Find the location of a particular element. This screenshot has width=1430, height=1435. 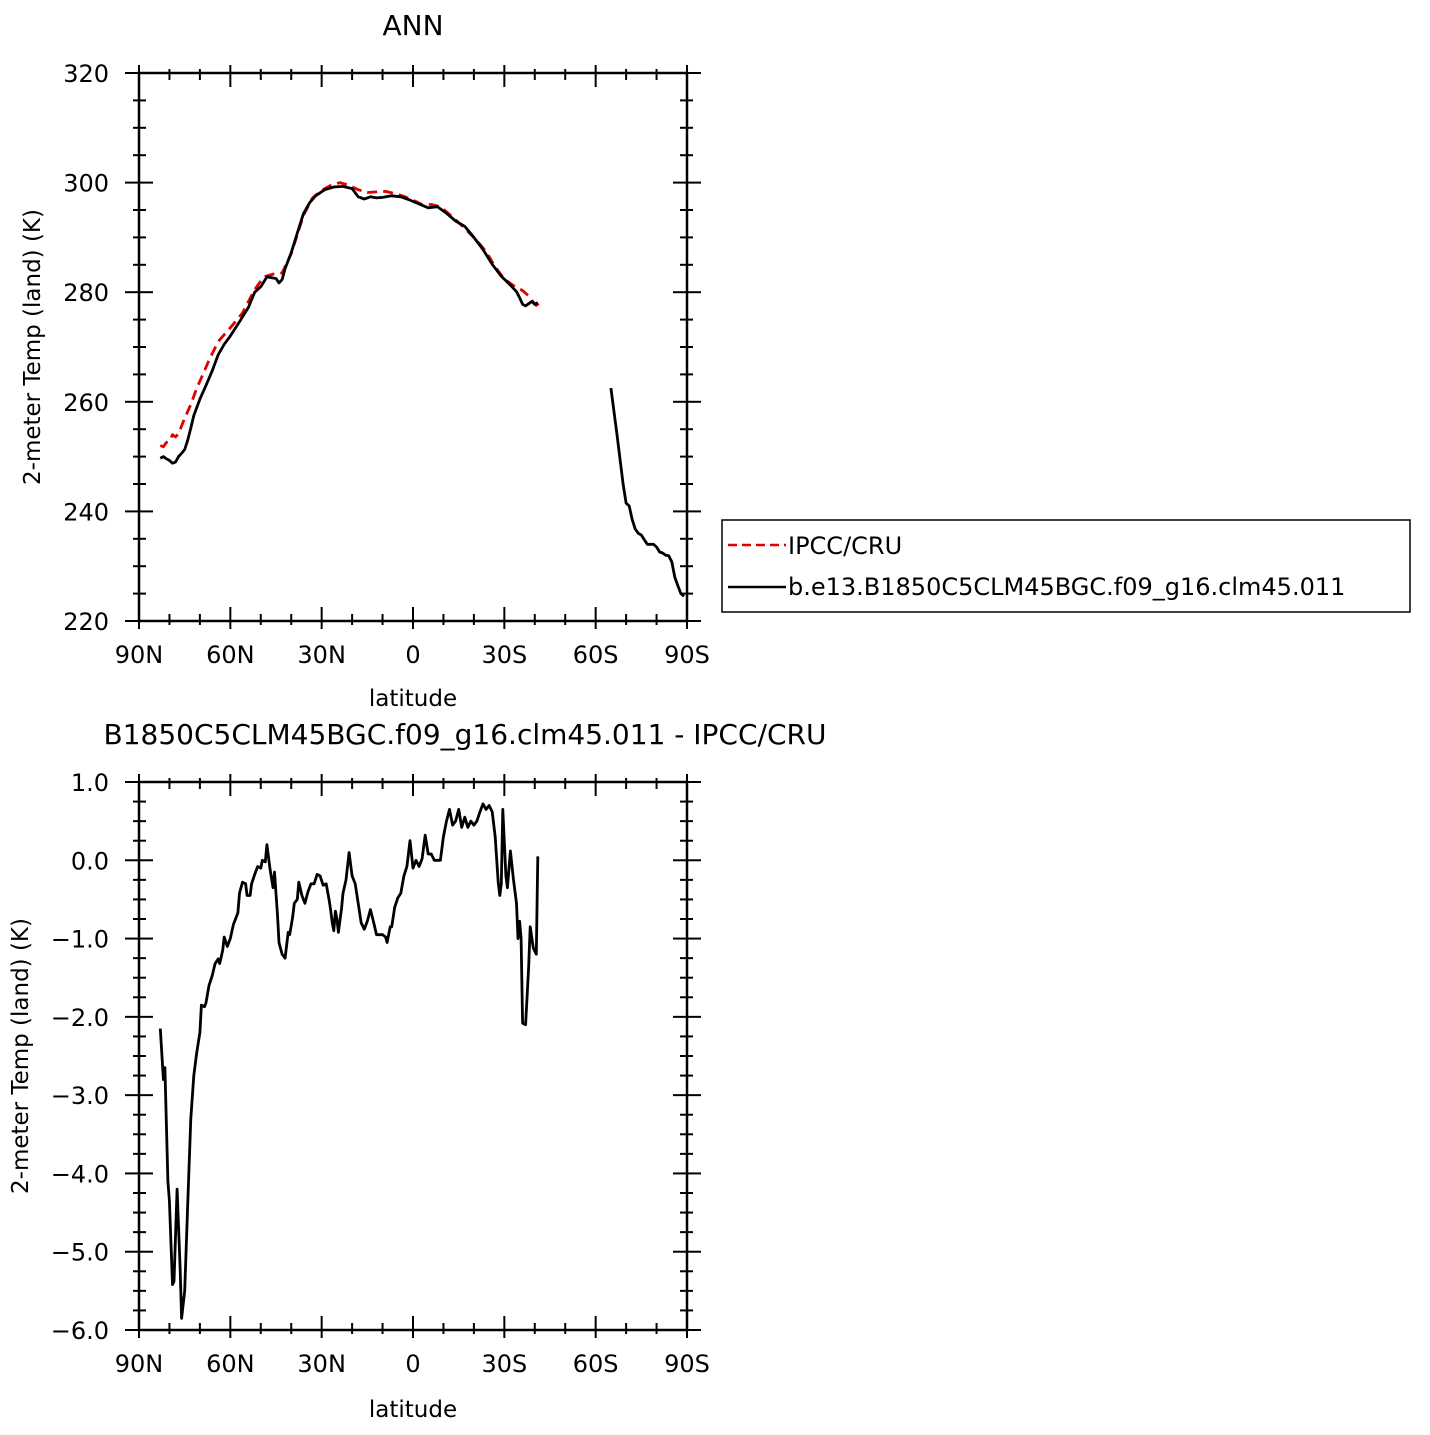

top-y-tick-label: 320 is located at coordinates (86, 74).